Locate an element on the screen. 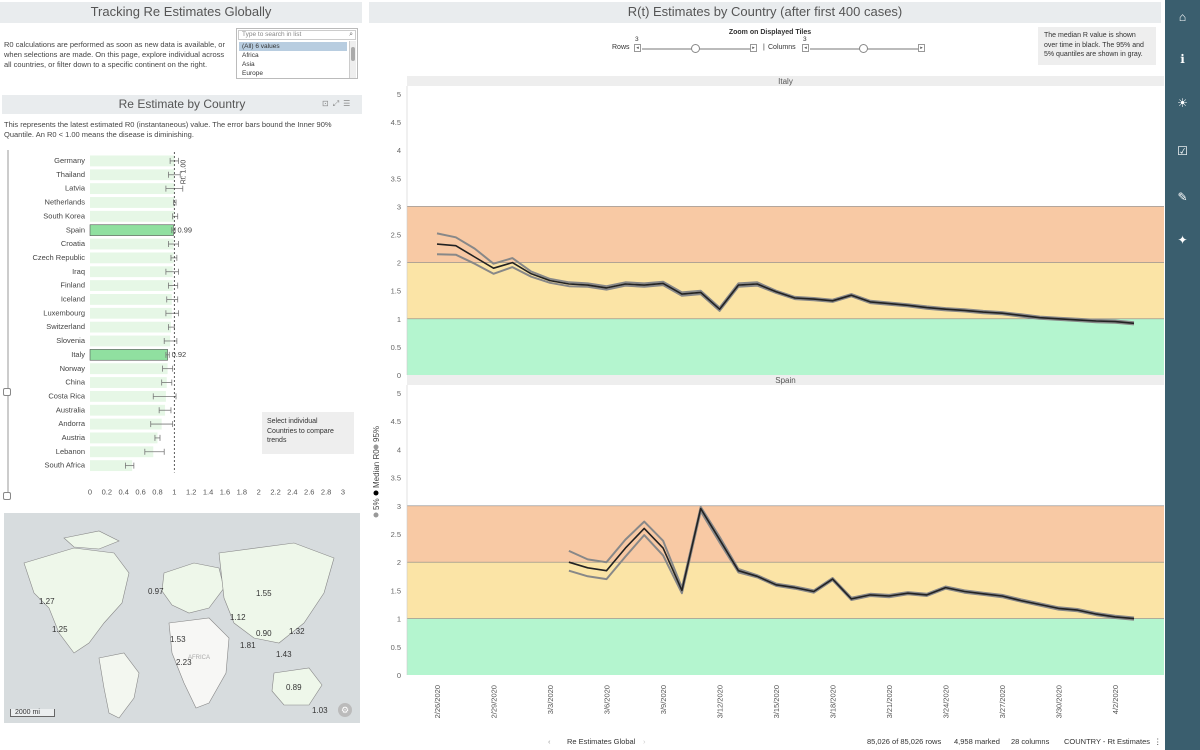 The width and height of the screenshot is (1200, 750). checklist-icon: ☑ is located at coordinates (1182, 151).